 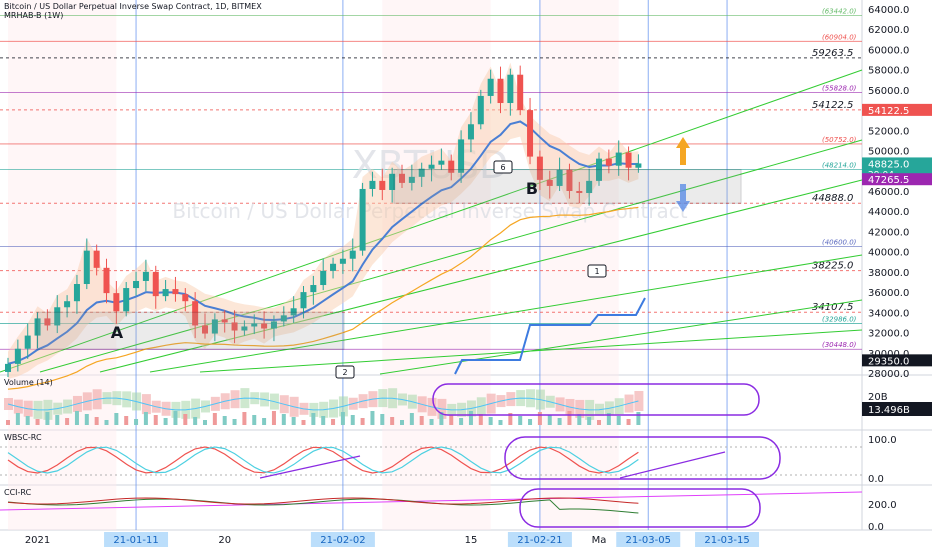 I want to click on y-tick-label: 38000.0, so click(x=888, y=273).